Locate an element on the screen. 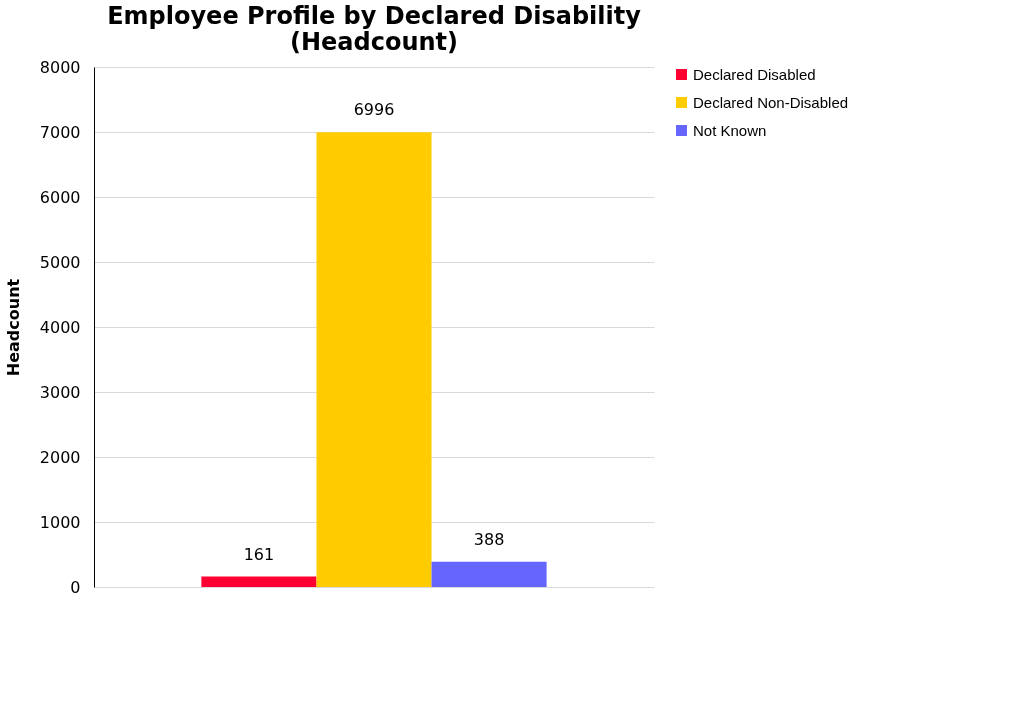  y-tick-label: 4000 is located at coordinates (60, 327).